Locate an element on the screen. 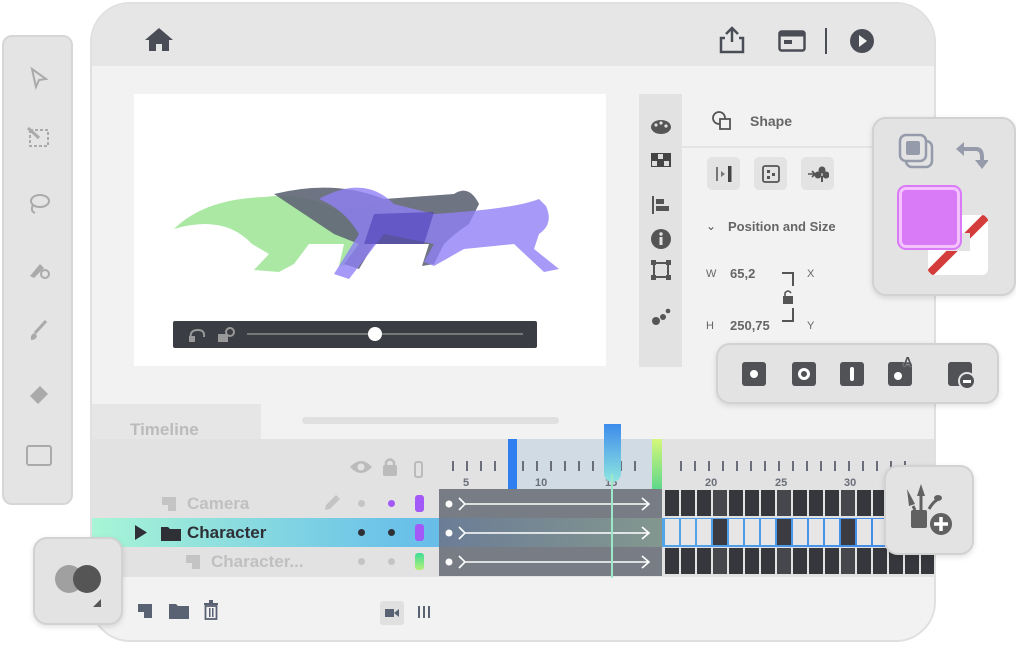 The image size is (1016, 648). brush-icon is located at coordinates (39, 331).